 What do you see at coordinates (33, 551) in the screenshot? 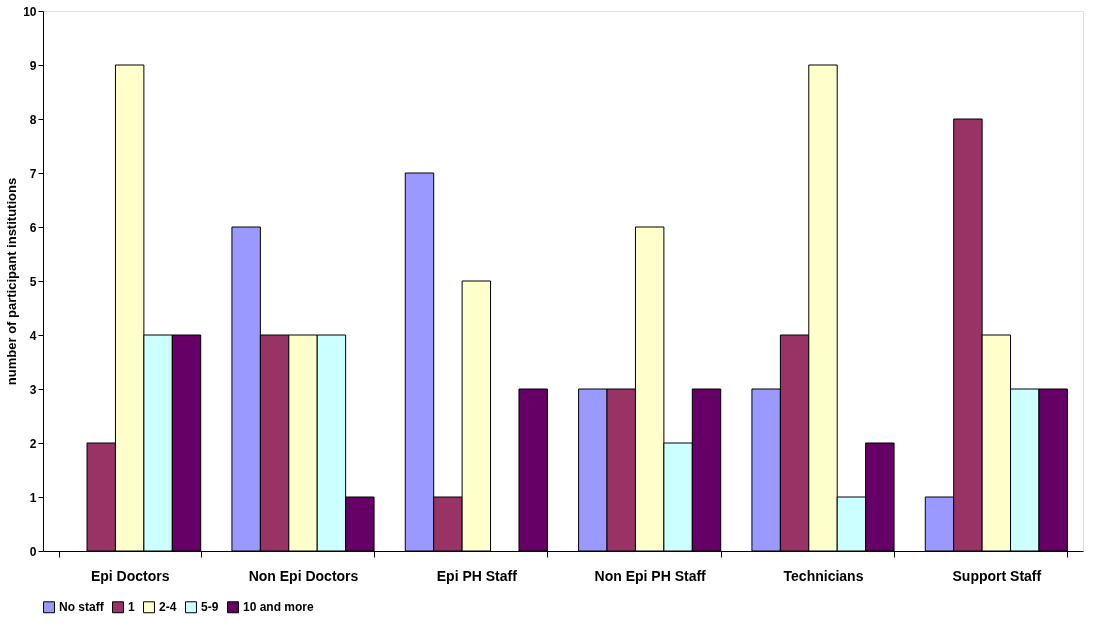
I see `y-tick-label: 0` at bounding box center [33, 551].